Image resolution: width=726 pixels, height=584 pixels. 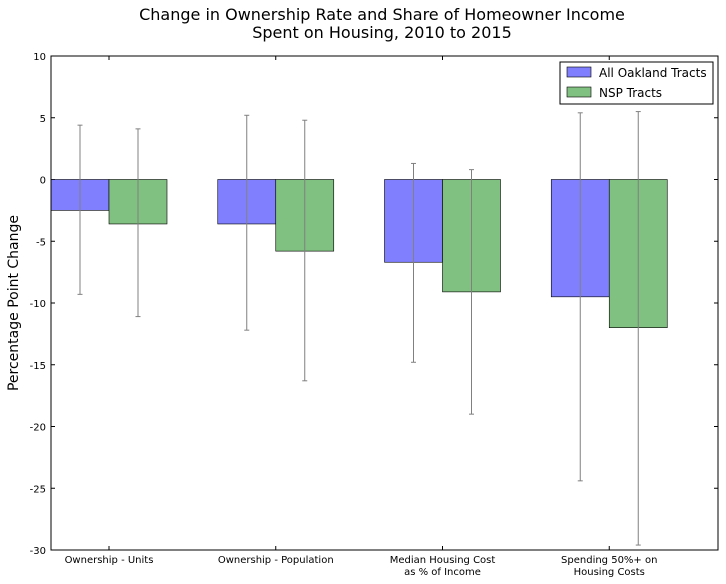 What do you see at coordinates (38, 366) in the screenshot?
I see `y-tick-label: -15` at bounding box center [38, 366].